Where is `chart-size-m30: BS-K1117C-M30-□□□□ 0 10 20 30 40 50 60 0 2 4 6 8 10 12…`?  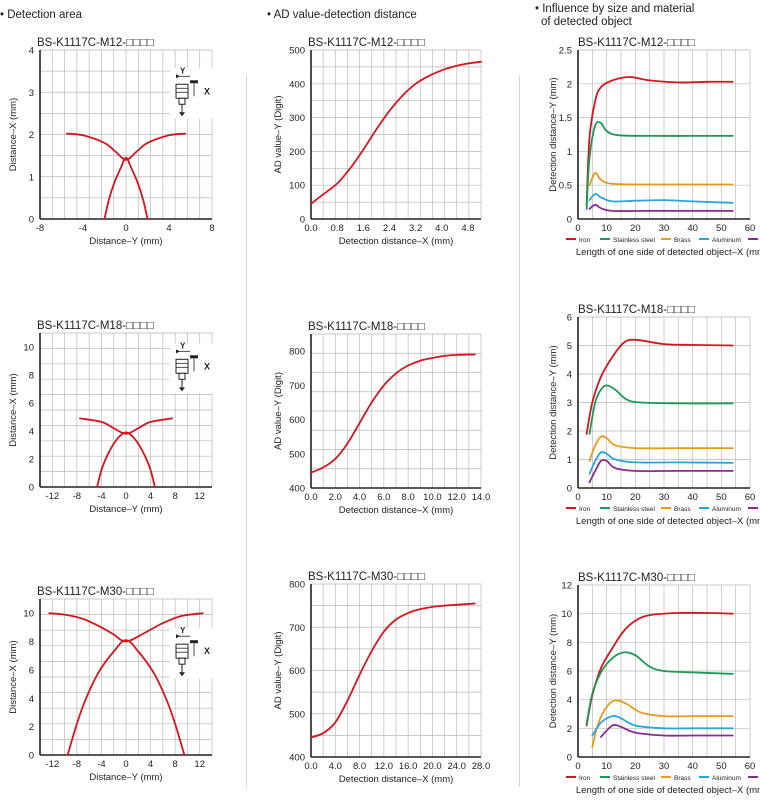
chart-size-m30: BS-K1117C-M30-□□□□ 0 10 20 30 40 50 60 0 2 4 6 8 10 12… is located at coordinates (654, 684).